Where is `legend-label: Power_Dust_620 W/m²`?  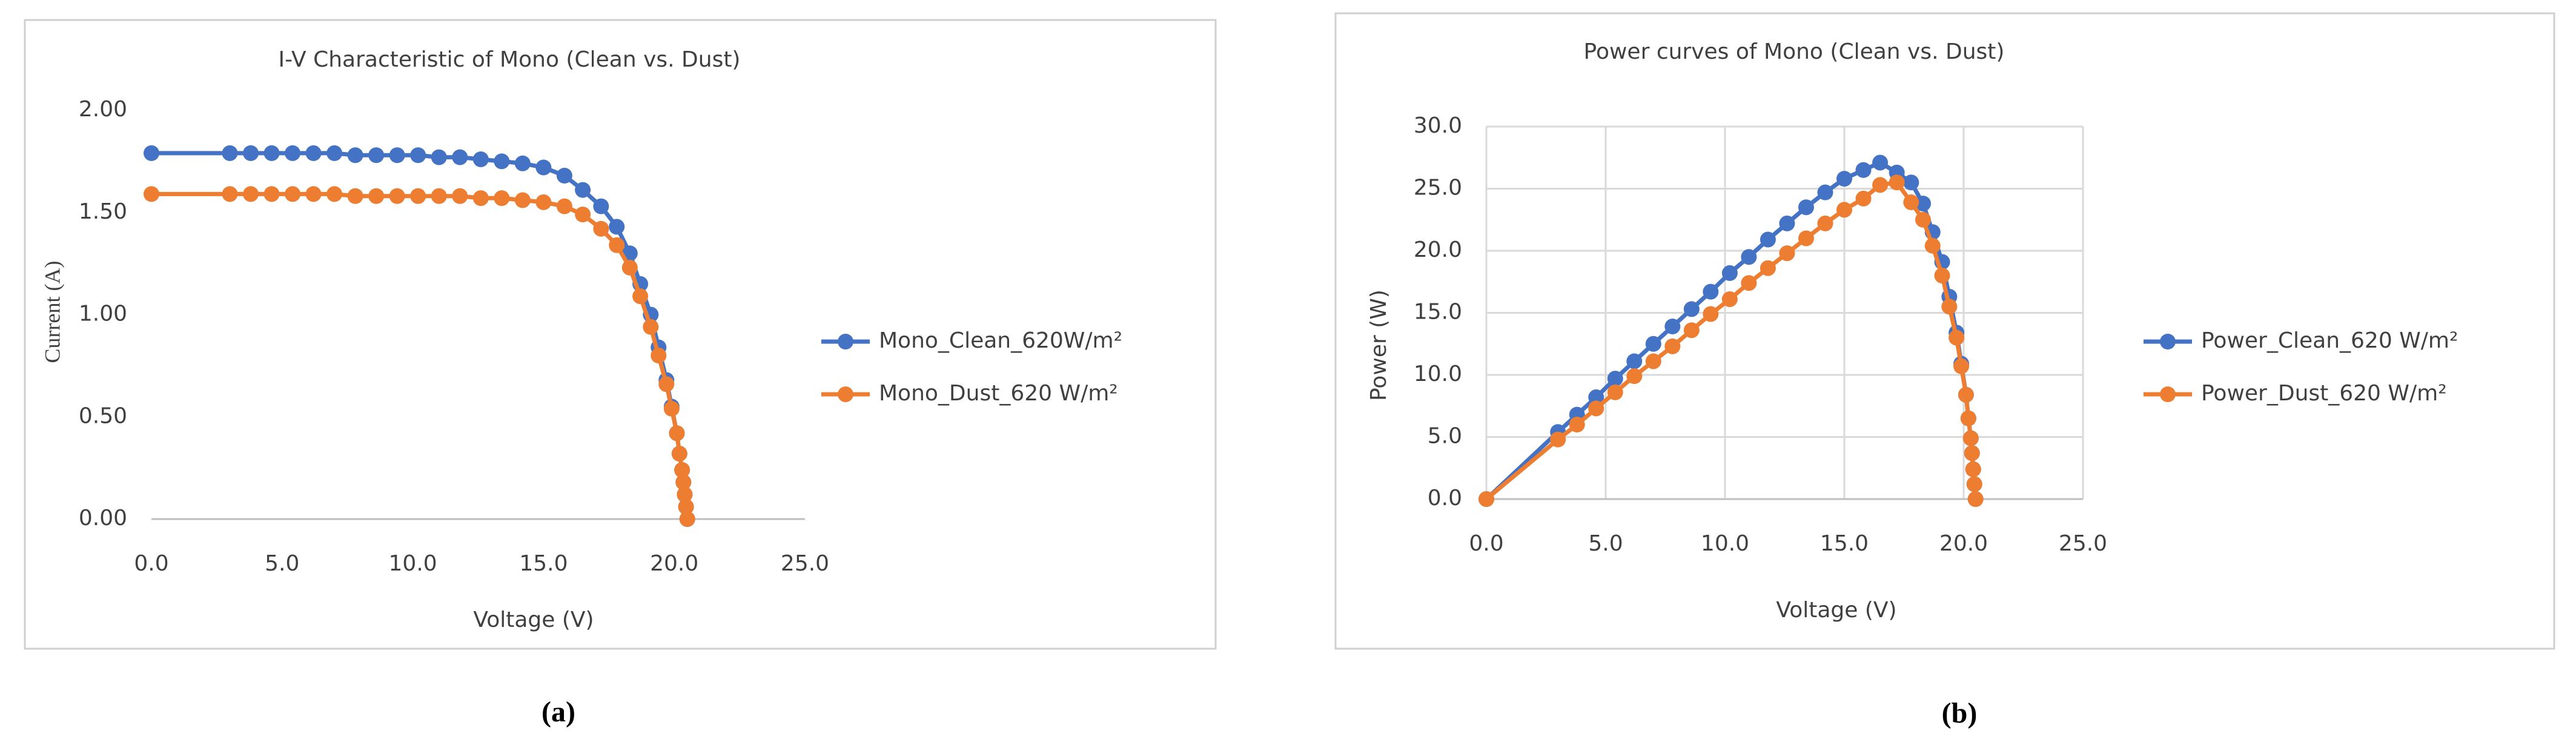
legend-label: Power_Dust_620 W/m² is located at coordinates (2324, 393).